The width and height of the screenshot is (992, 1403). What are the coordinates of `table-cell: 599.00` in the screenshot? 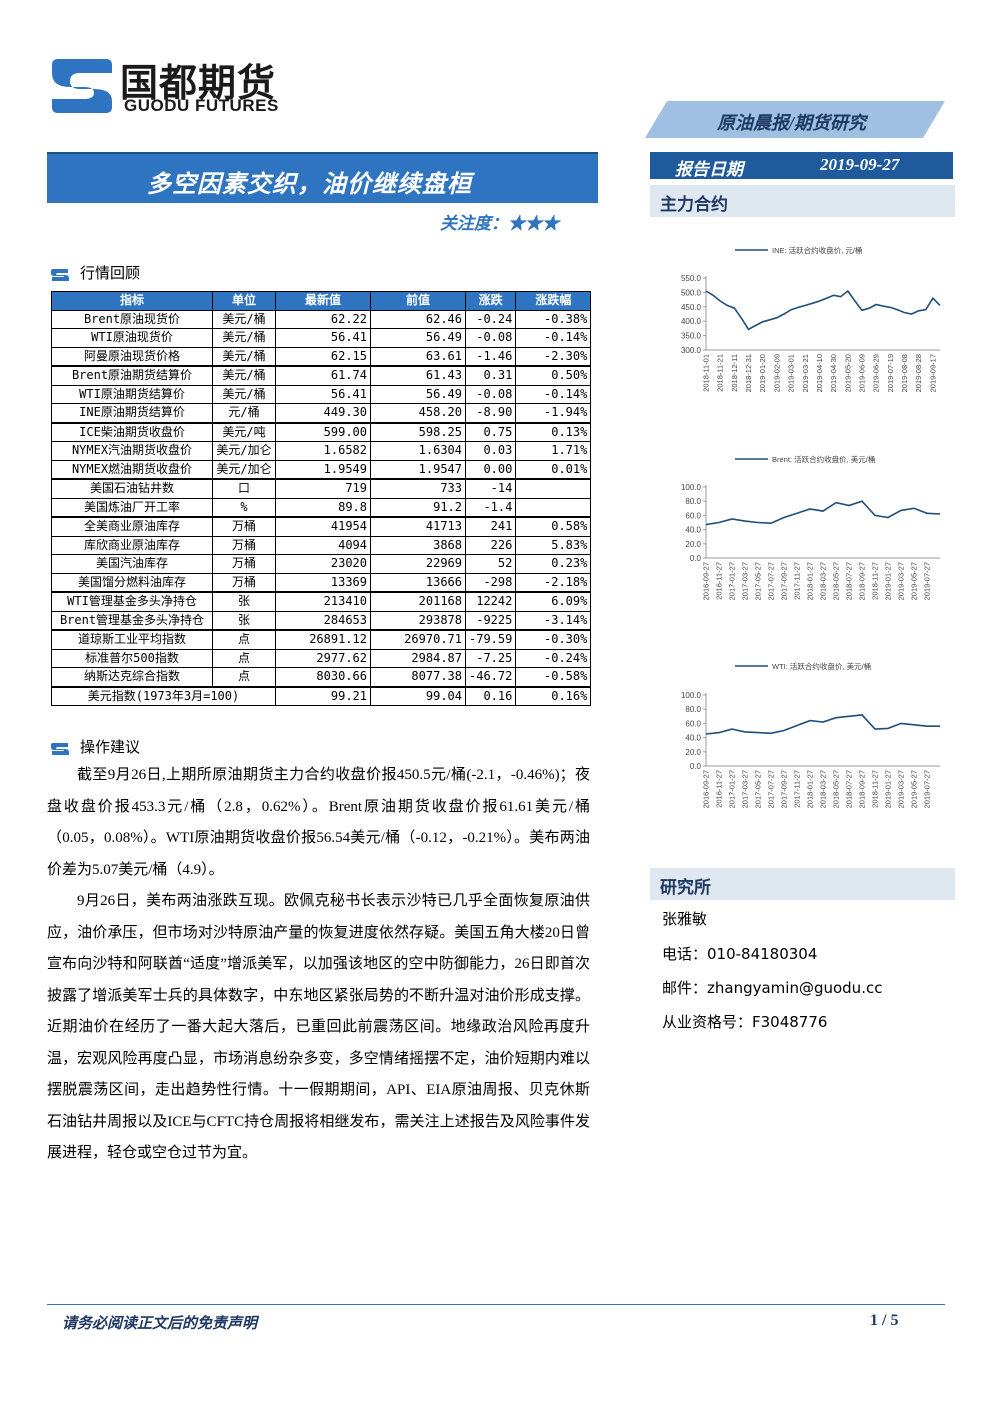 It's located at (323, 431).